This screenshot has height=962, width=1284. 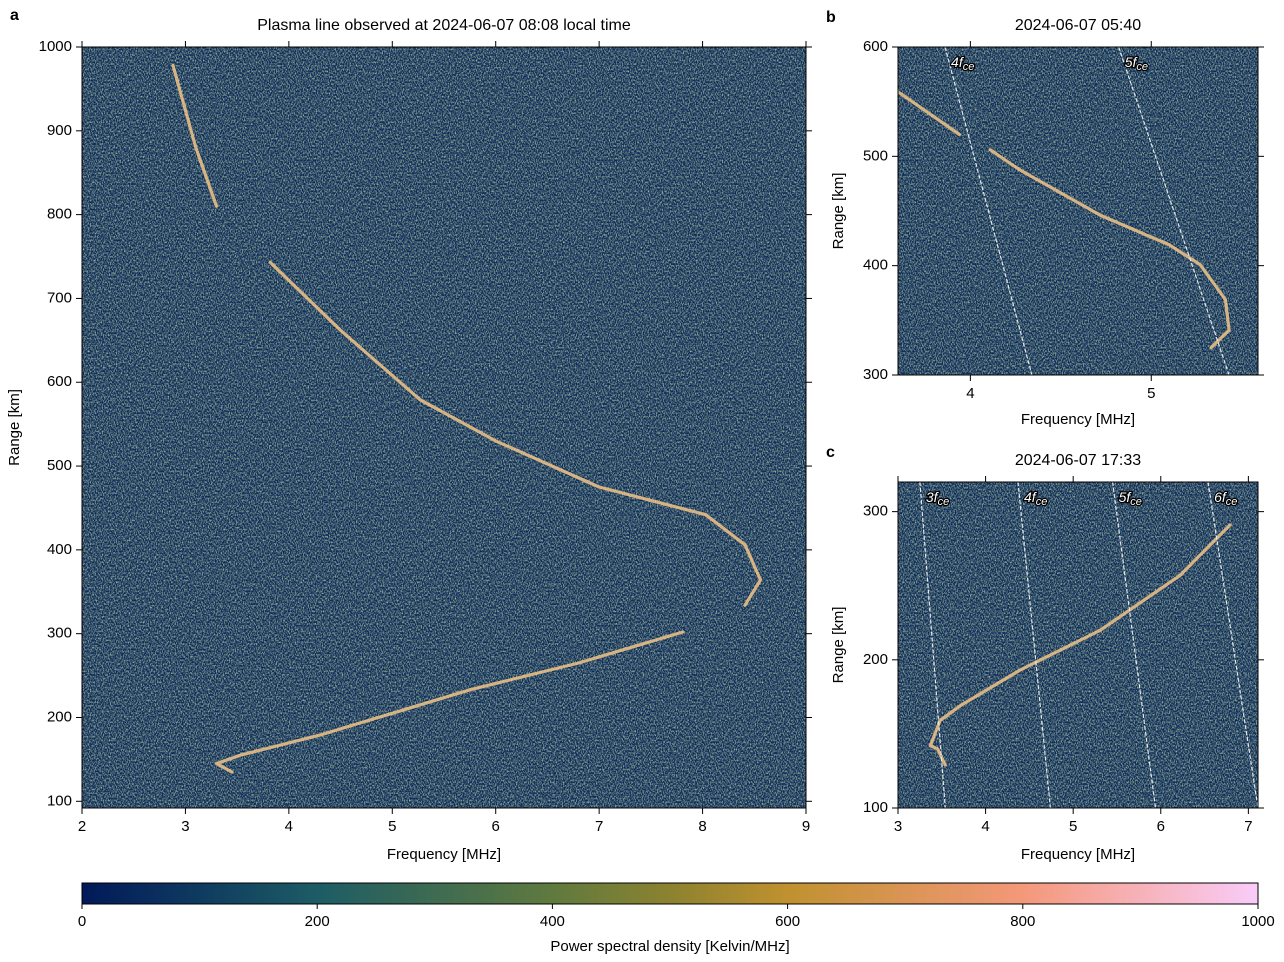 I want to click on colorbar-tick-label: 600, so click(x=787, y=921).